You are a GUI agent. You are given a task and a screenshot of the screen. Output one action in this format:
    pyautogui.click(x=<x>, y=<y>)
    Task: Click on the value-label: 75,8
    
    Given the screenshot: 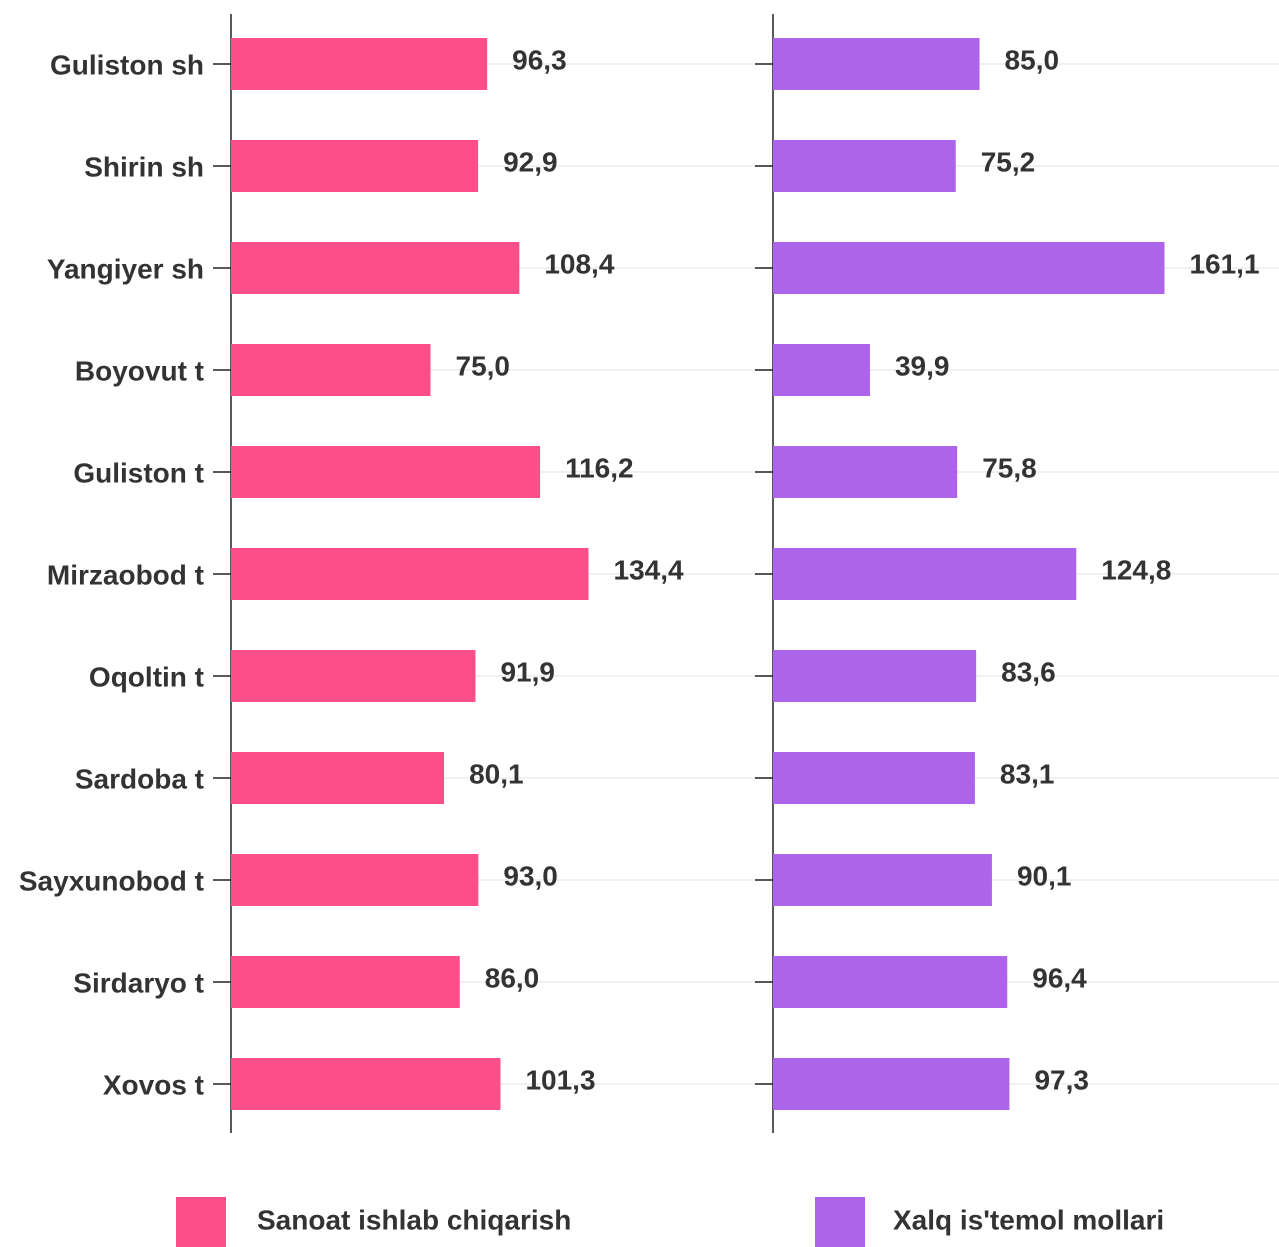 What is the action you would take?
    pyautogui.click(x=1009, y=467)
    